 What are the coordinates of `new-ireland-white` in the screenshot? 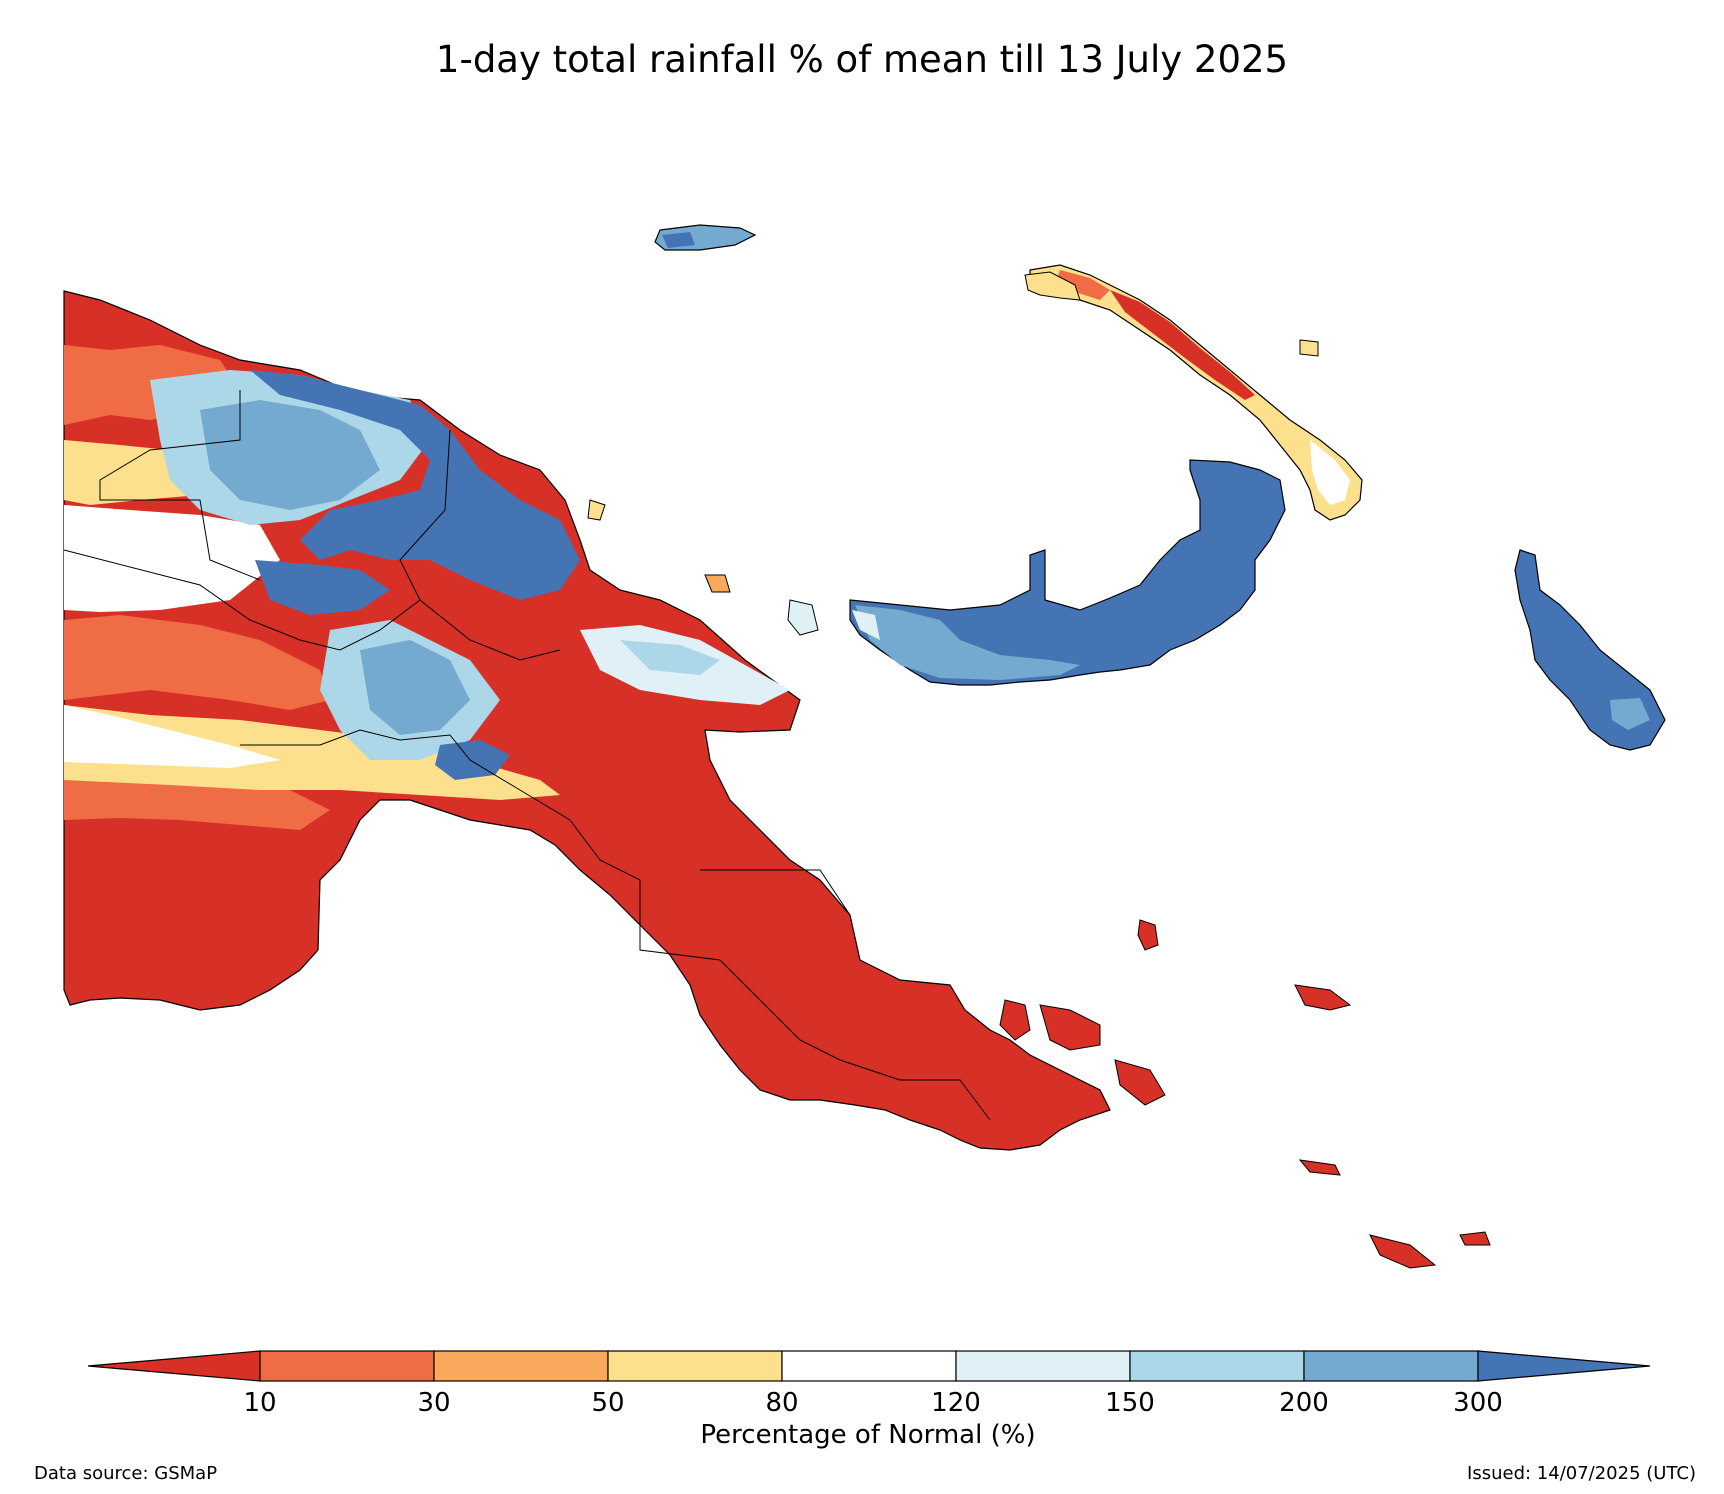 It's located at (1330, 472).